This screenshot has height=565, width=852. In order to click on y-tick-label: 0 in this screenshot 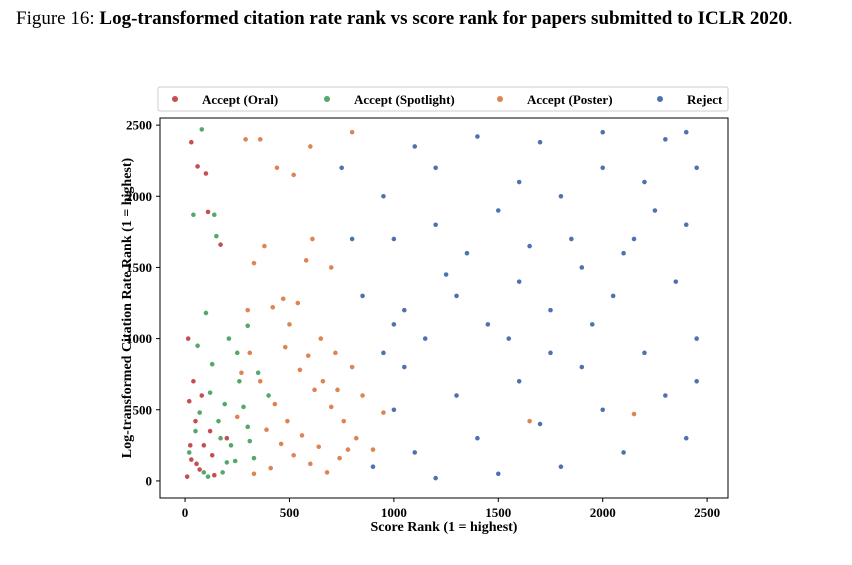, I will do `click(149, 480)`.